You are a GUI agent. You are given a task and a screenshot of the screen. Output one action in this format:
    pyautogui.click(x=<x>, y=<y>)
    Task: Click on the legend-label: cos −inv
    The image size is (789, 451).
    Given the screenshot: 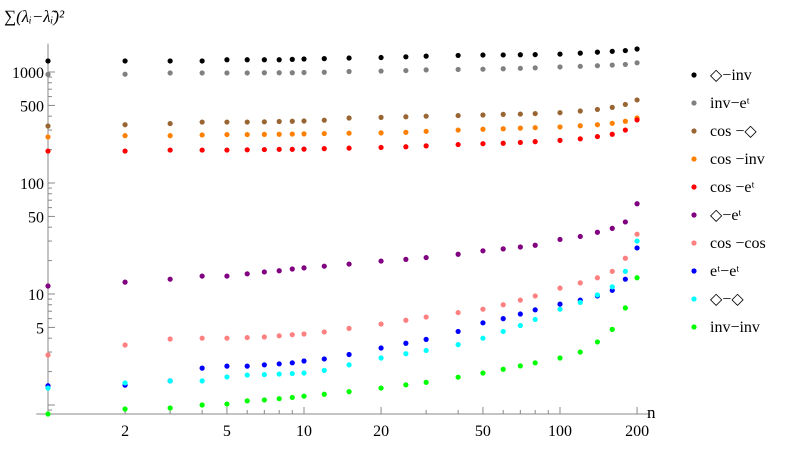 What is the action you would take?
    pyautogui.click(x=737, y=159)
    